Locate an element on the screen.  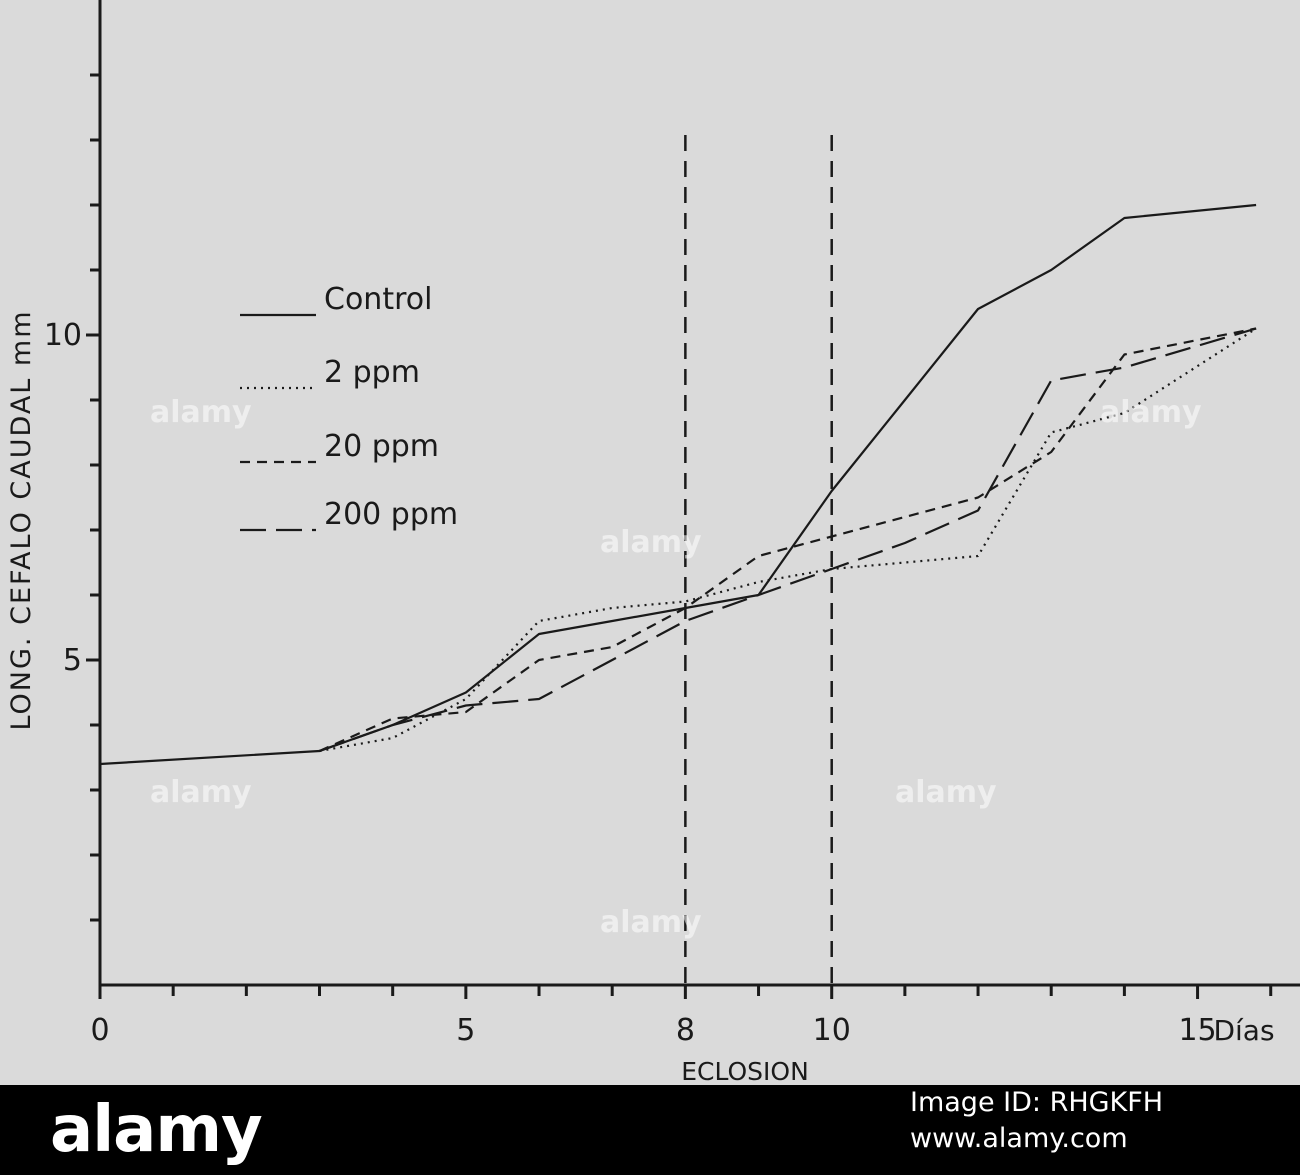
legend-label: 20 ppm is located at coordinates (381, 446).